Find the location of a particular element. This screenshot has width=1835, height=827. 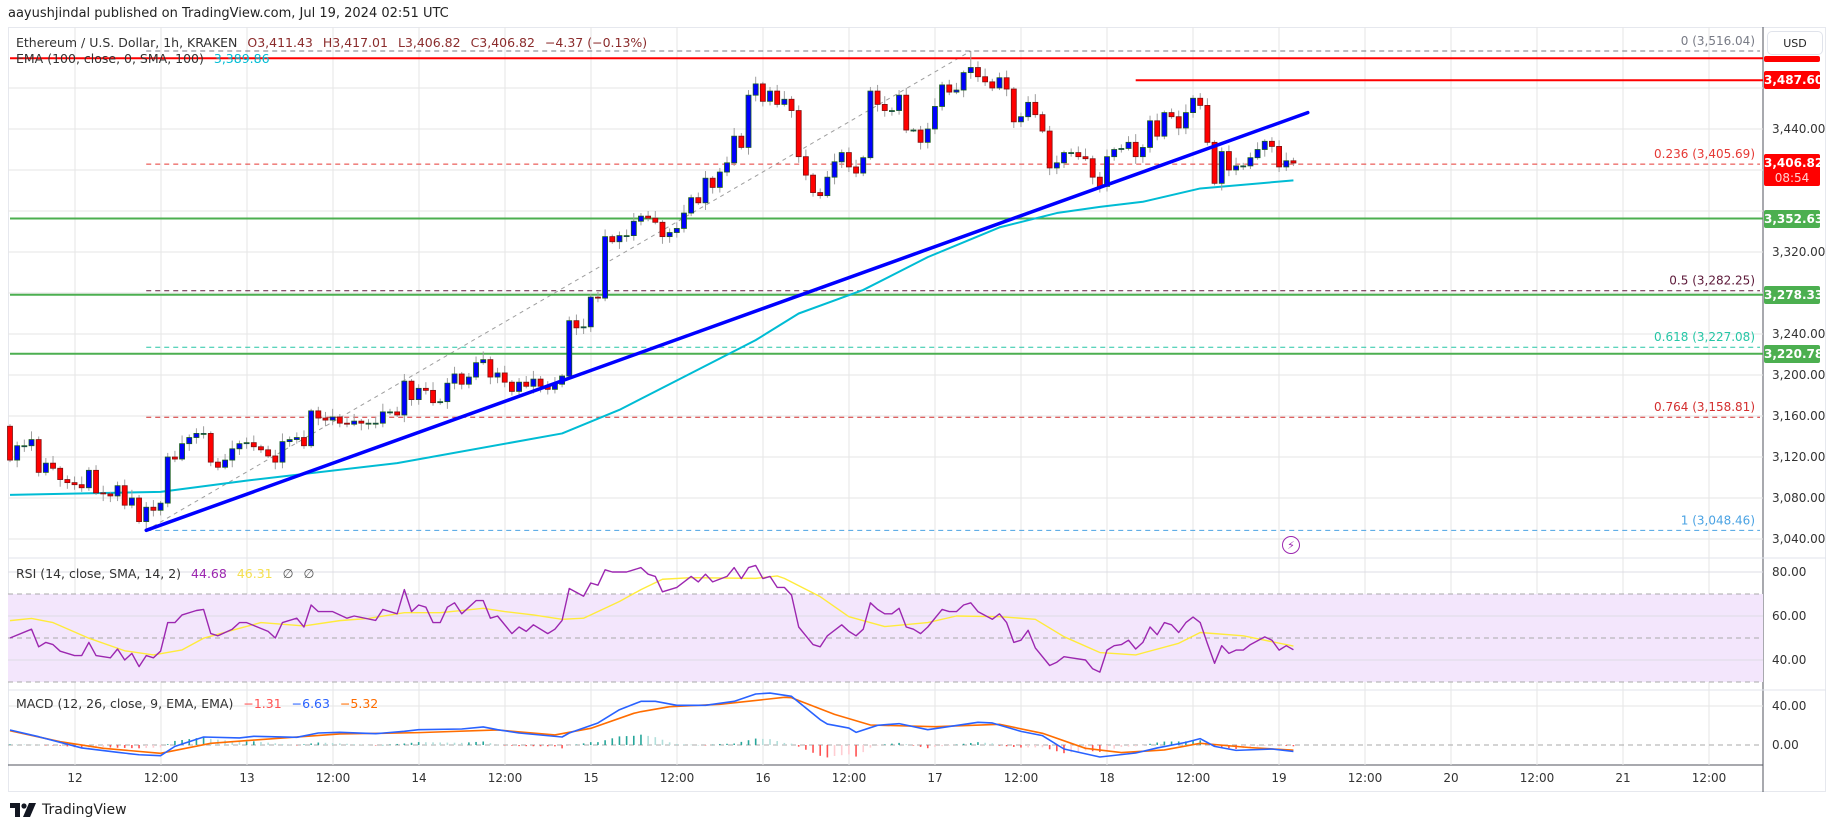

price-tag-value: 3,220.78 is located at coordinates (1794, 353).